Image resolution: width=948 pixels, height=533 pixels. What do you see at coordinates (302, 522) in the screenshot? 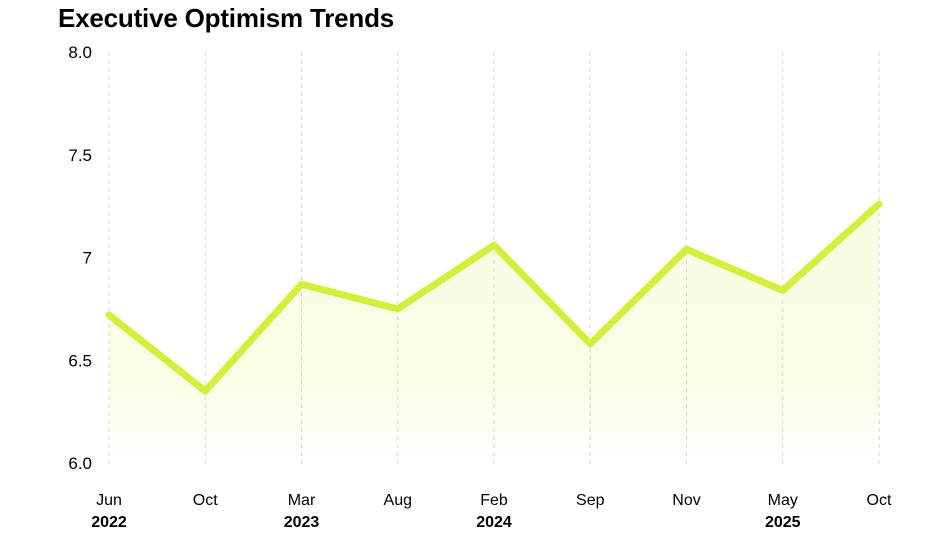
I see `x-axis-year-label: 2023` at bounding box center [302, 522].